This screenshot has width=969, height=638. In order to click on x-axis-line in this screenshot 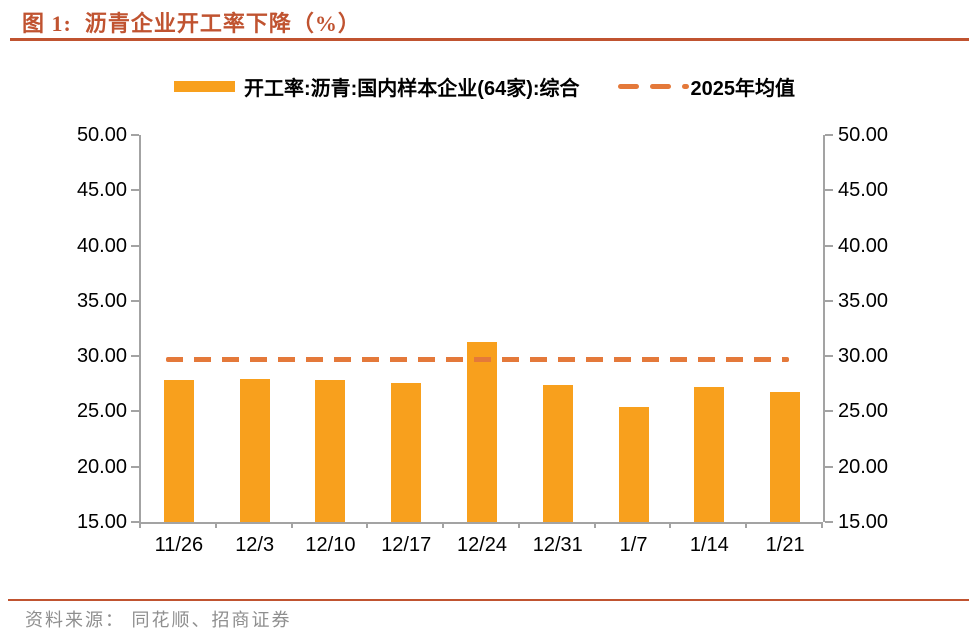, I will do `click(481, 523)`.